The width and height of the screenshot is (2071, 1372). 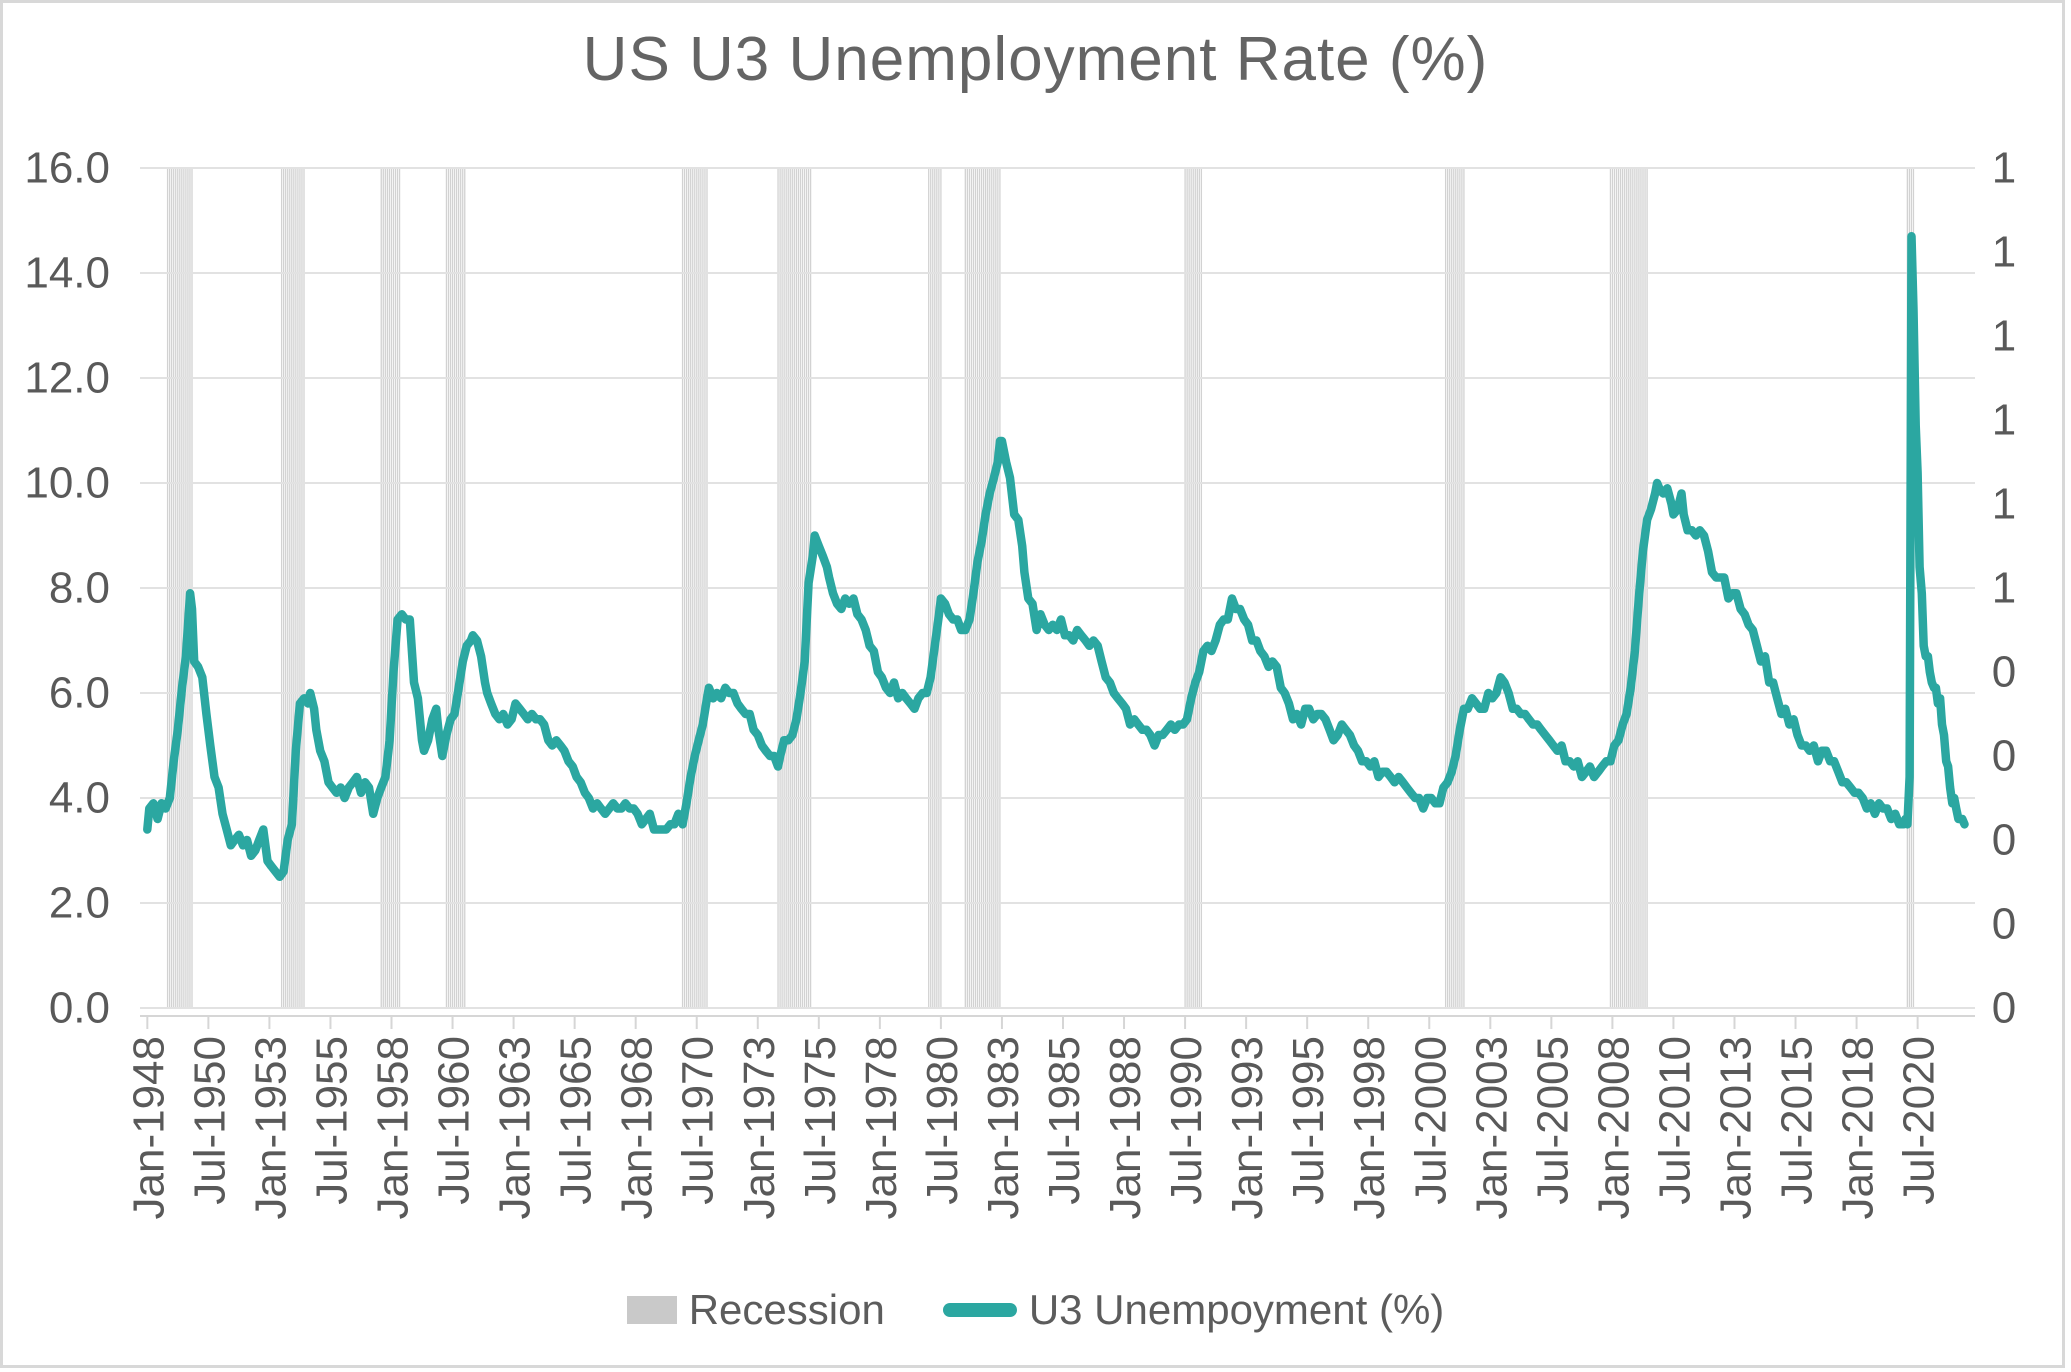 What do you see at coordinates (759, 1127) in the screenshot?
I see `svg-text: Jan-1973` at bounding box center [759, 1127].